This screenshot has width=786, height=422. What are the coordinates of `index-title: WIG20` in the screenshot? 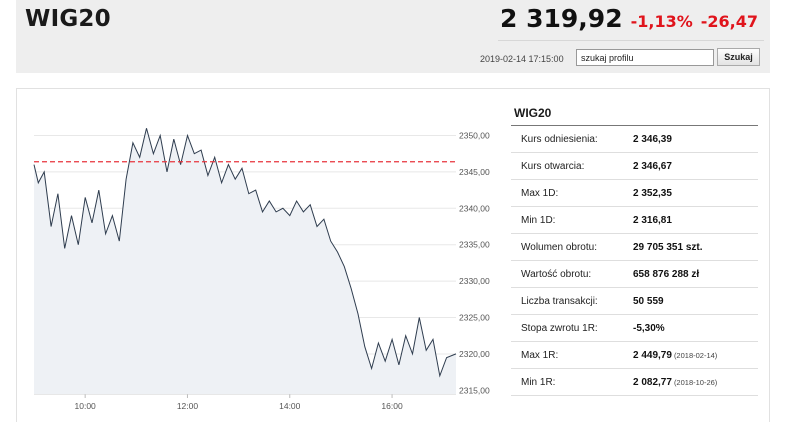 It's located at (68, 19).